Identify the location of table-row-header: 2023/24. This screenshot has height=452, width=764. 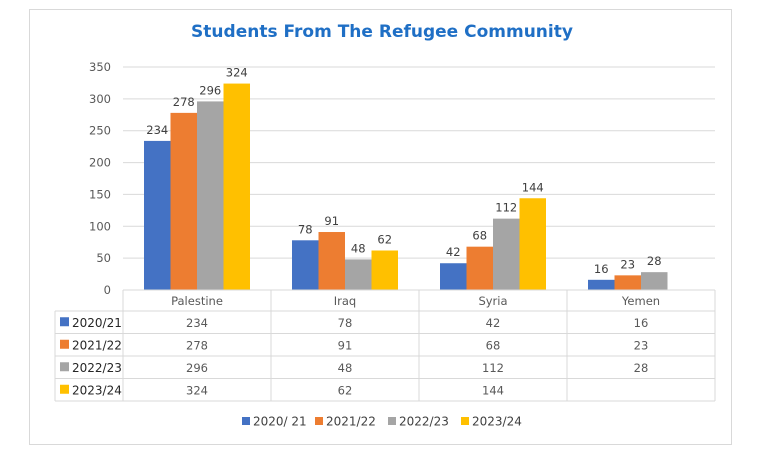
(97, 390).